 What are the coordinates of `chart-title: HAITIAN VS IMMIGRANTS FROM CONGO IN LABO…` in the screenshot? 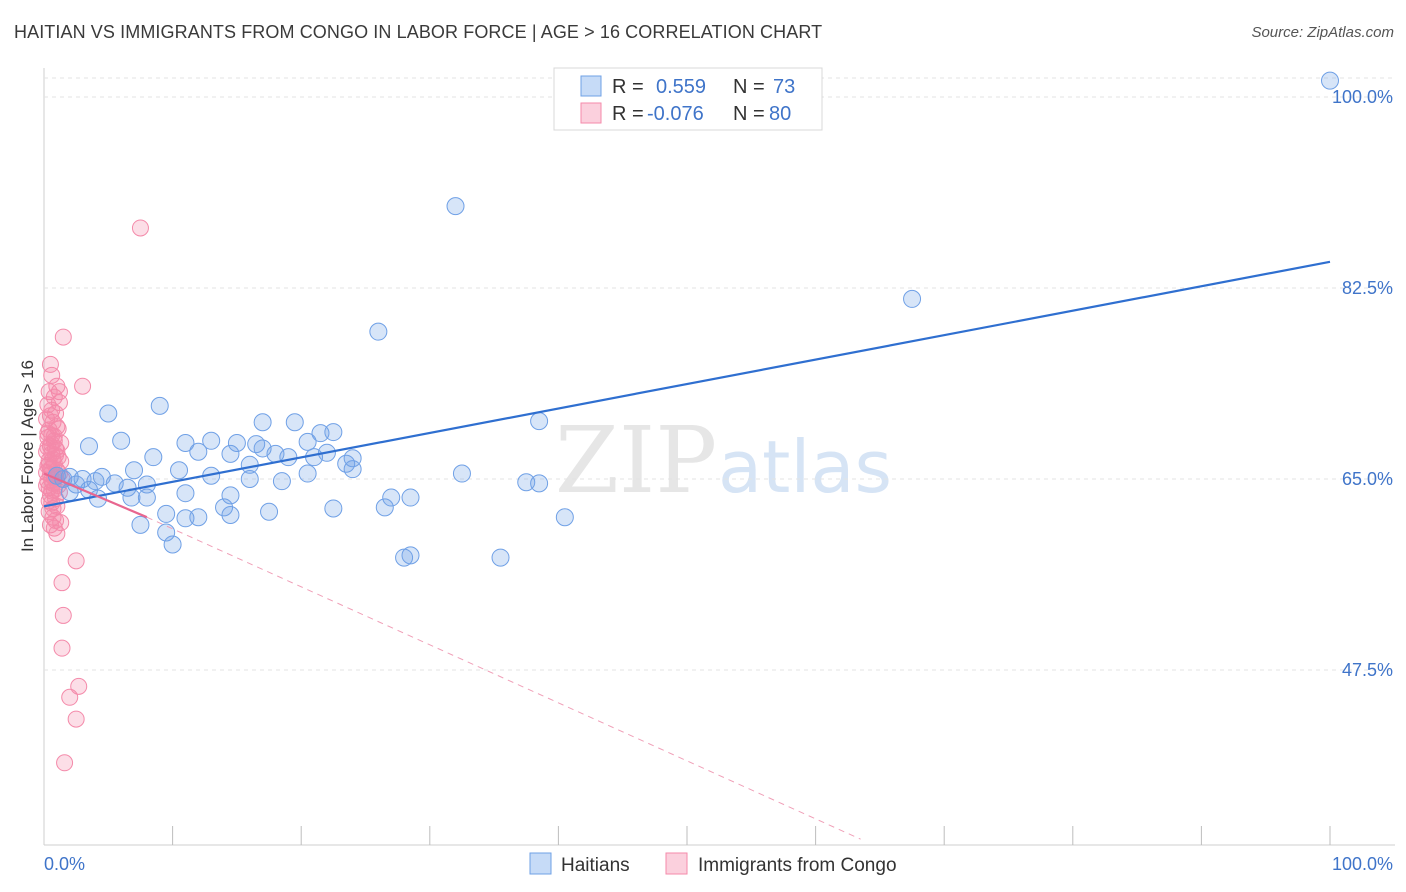 It's located at (418, 32).